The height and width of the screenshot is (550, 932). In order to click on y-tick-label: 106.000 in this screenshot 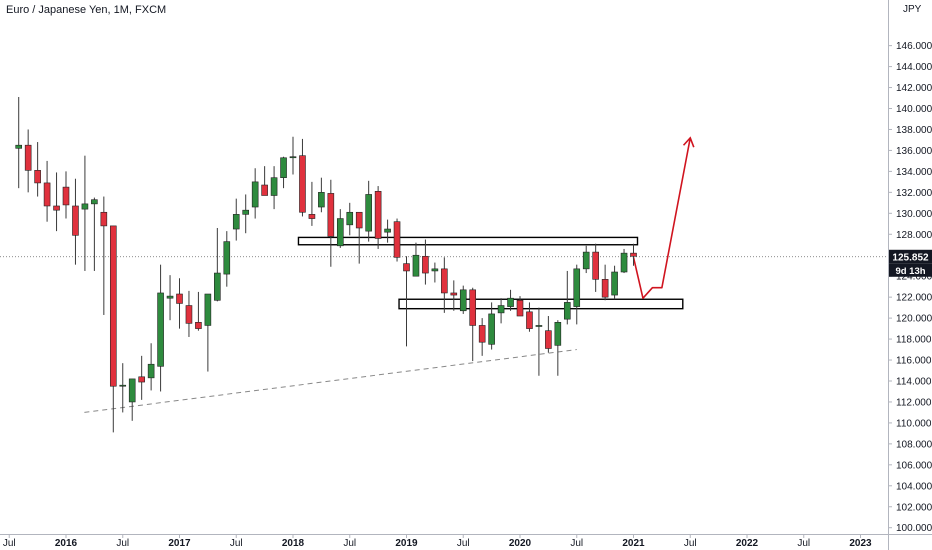, I will do `click(914, 465)`.